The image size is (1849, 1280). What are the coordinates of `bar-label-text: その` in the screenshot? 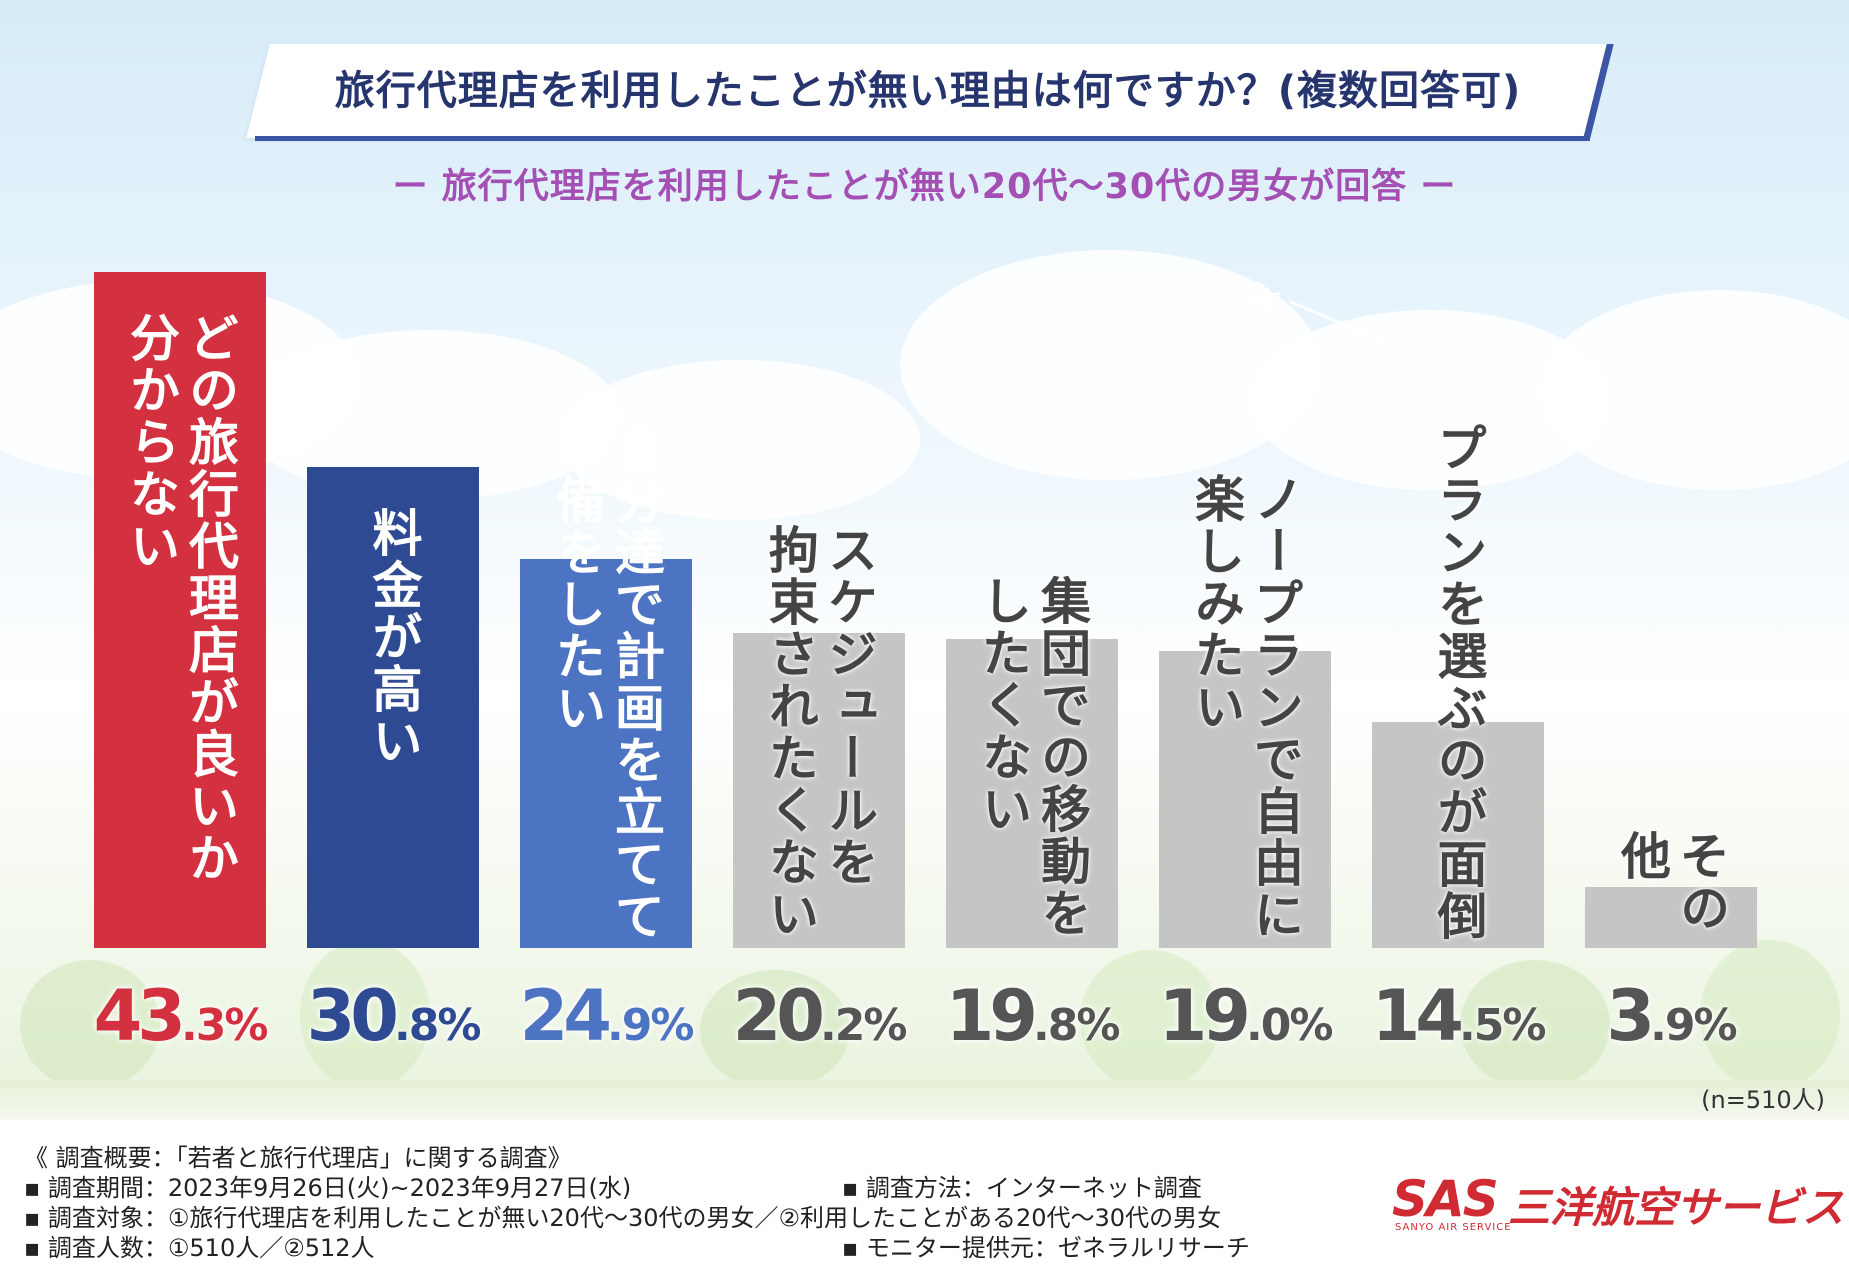 It's located at (1701, 882).